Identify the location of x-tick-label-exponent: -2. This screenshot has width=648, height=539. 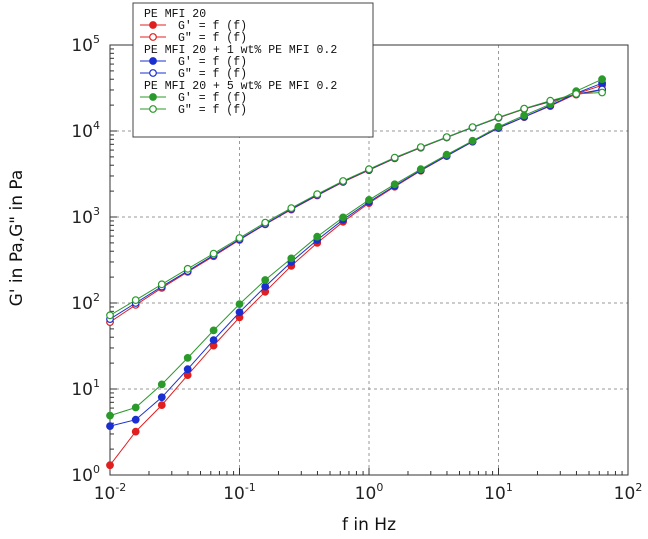
(120, 487).